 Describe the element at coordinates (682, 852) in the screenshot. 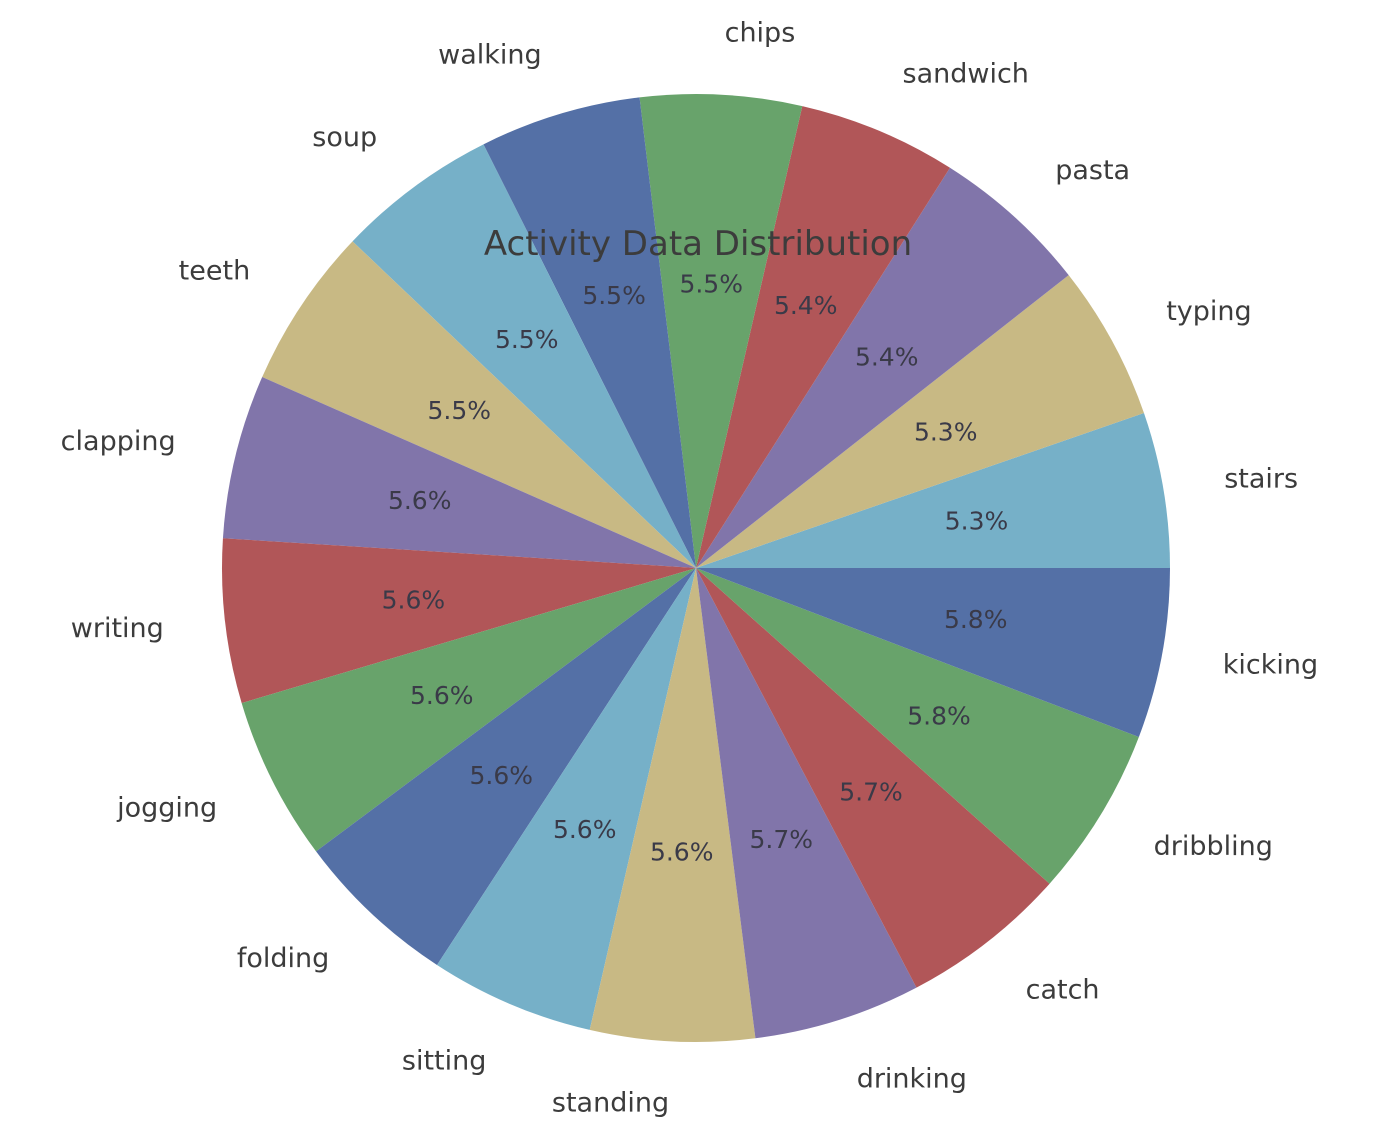

I see `percentage-label-standing: 5.6%` at that location.